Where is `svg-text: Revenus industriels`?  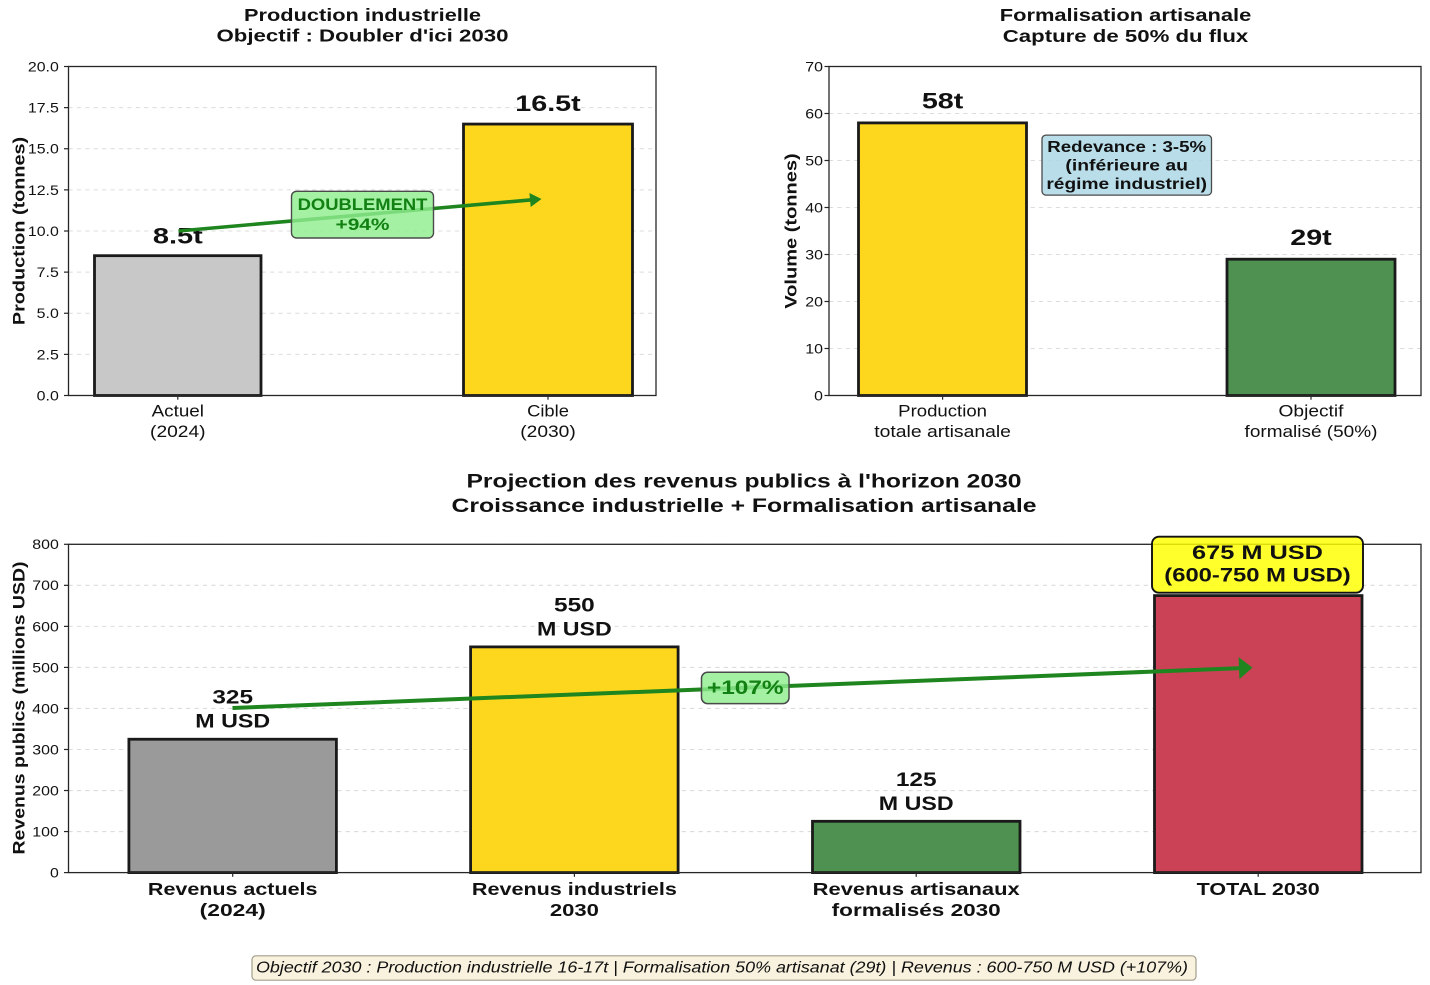
svg-text: Revenus industriels is located at coordinates (574, 889).